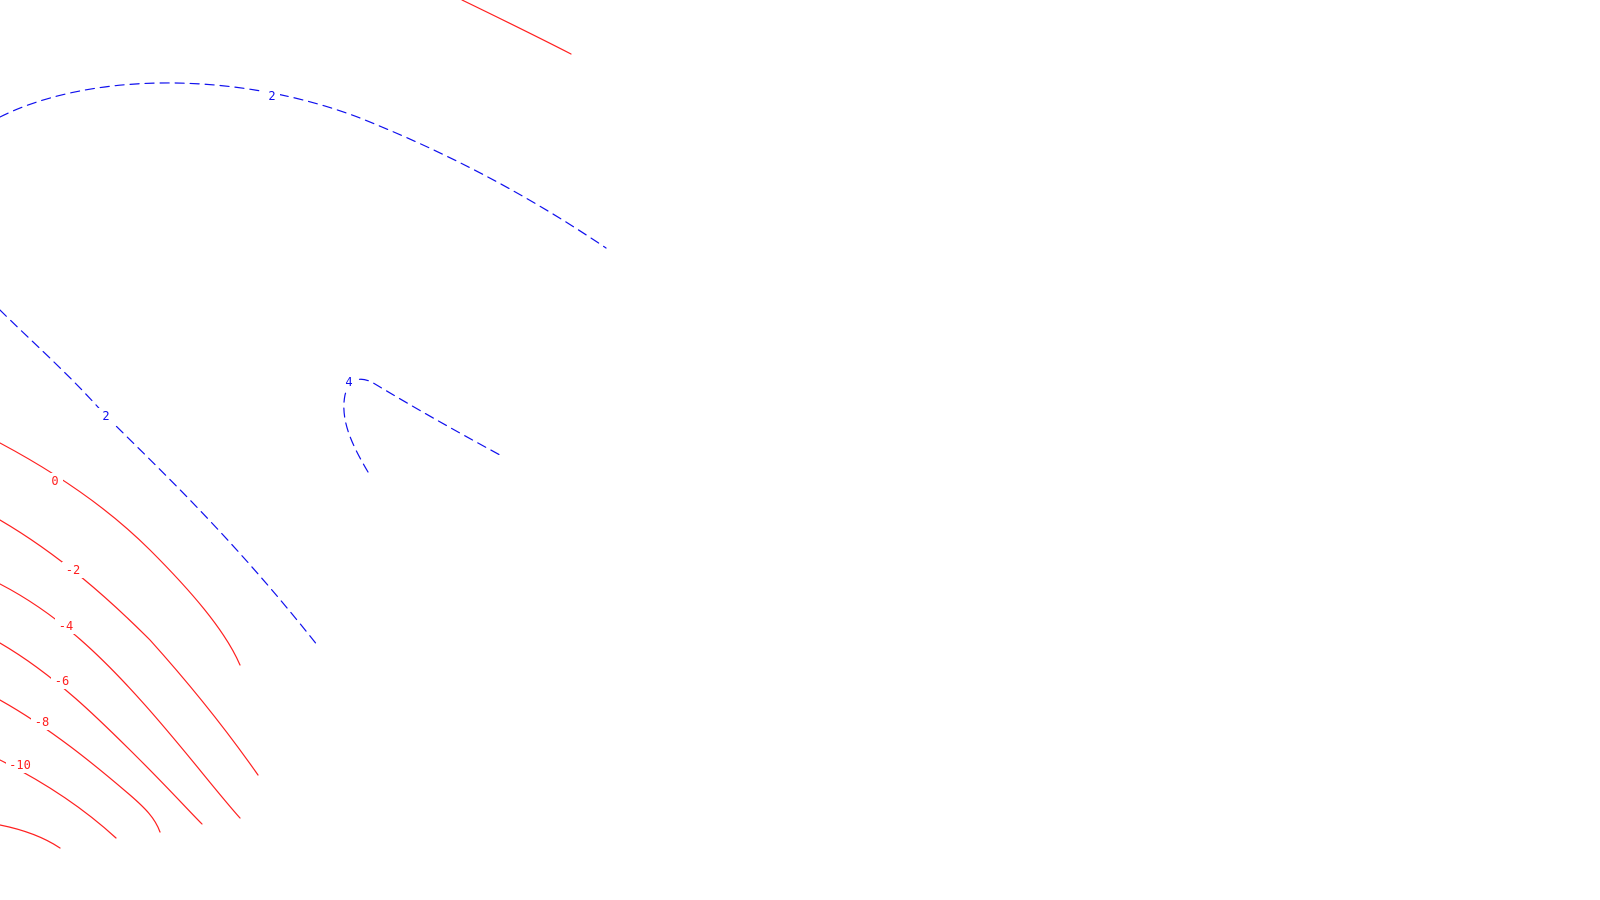  I want to click on svg-text: -8, so click(42, 722).